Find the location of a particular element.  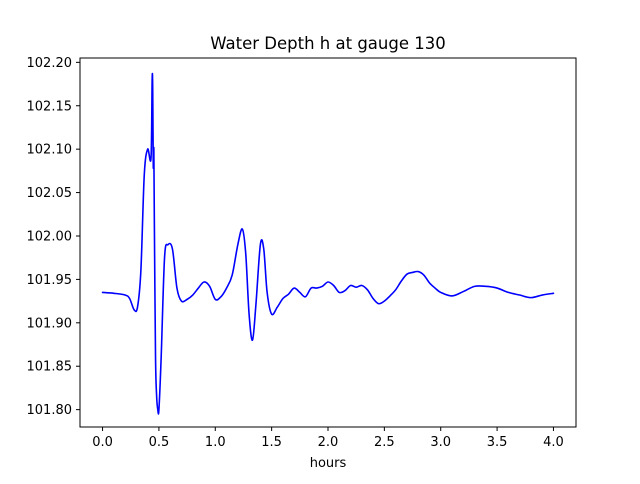

y-tick-label: 102.00 is located at coordinates (50, 236).